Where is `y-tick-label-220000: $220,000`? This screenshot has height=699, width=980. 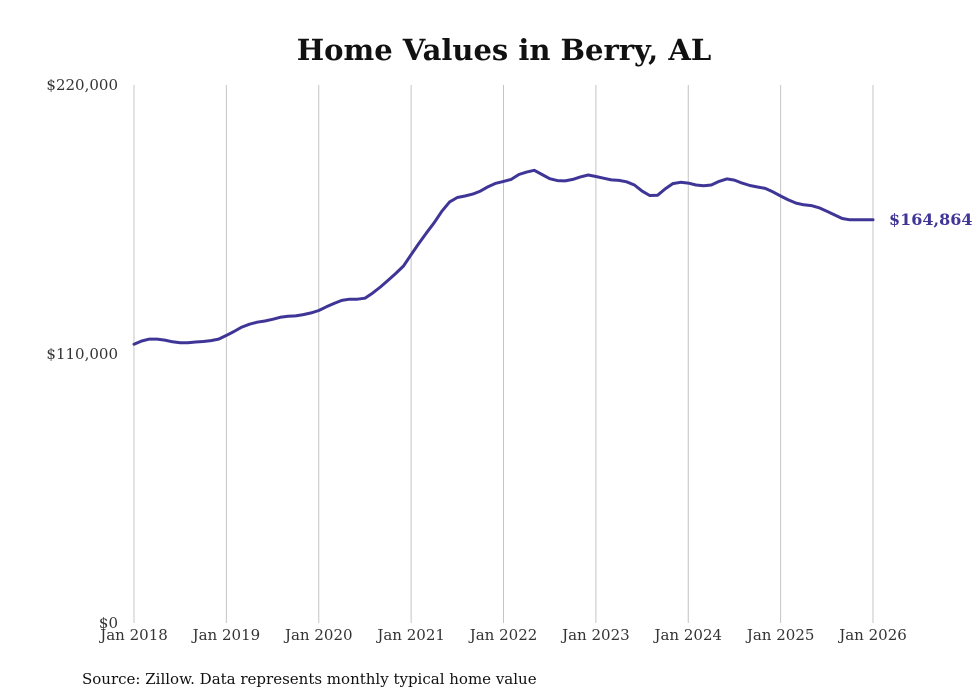 y-tick-label-220000: $220,000 is located at coordinates (82, 85).